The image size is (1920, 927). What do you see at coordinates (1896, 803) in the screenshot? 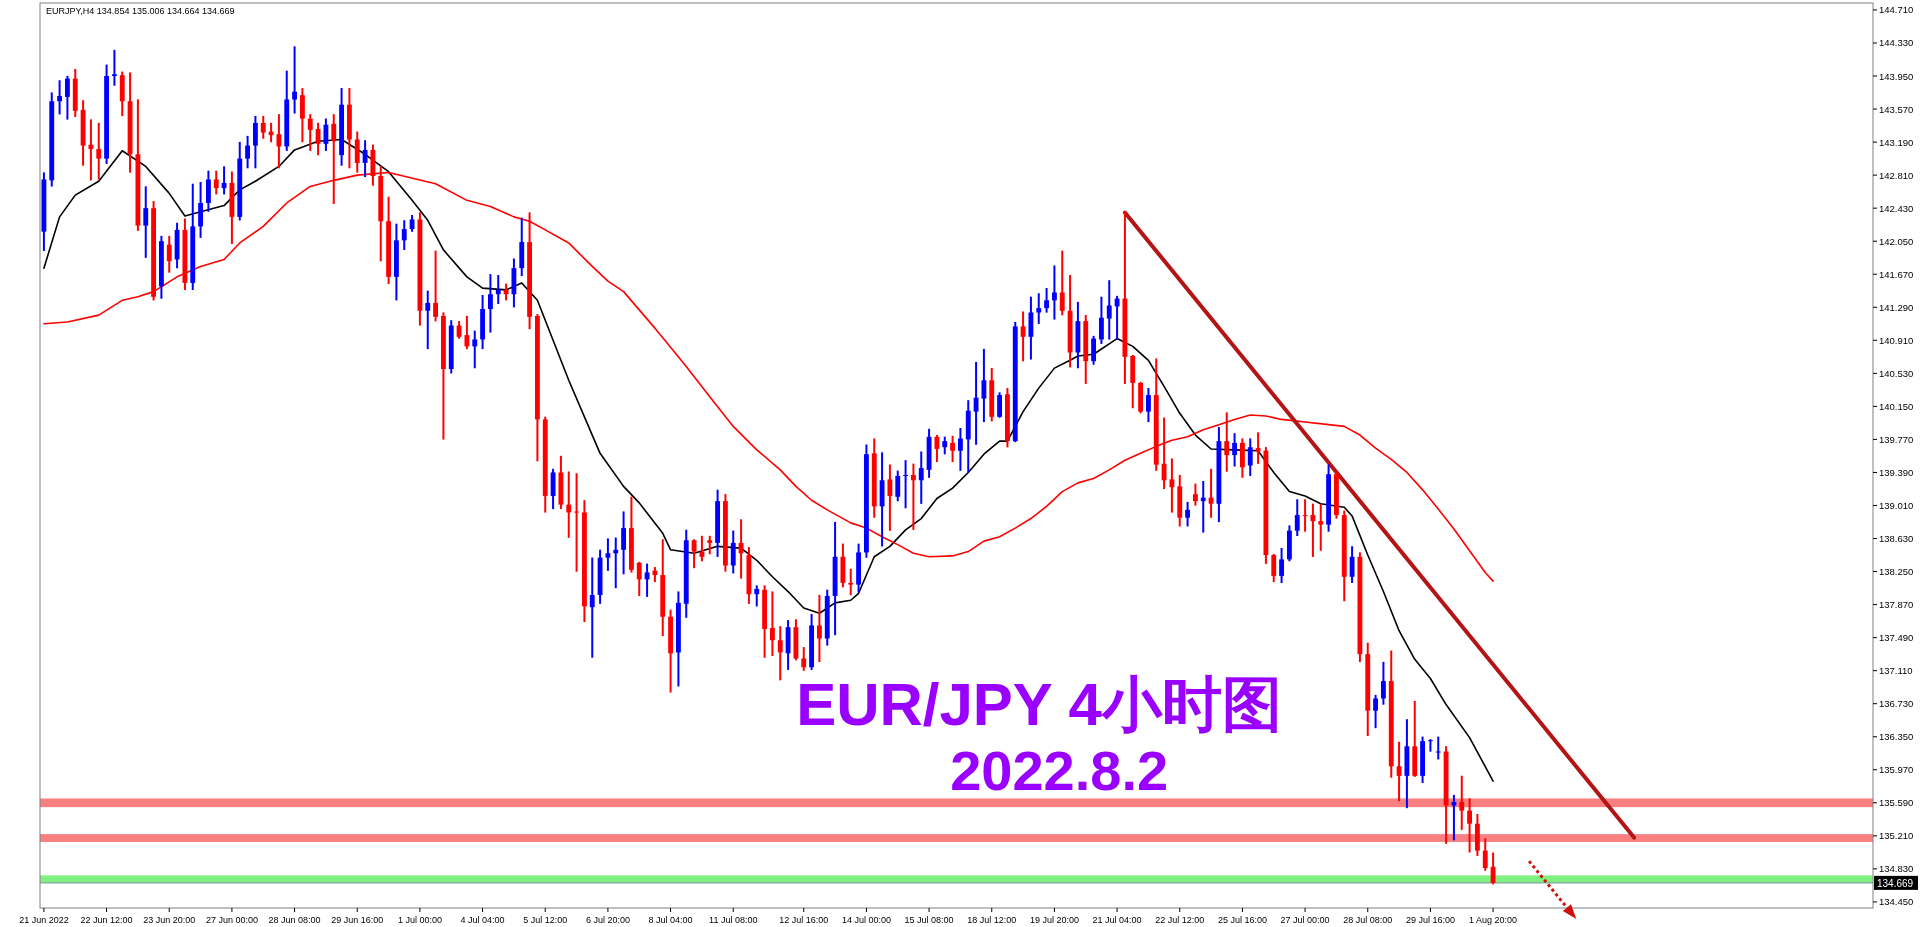
I see `y-tick-label: 135.590` at bounding box center [1896, 803].